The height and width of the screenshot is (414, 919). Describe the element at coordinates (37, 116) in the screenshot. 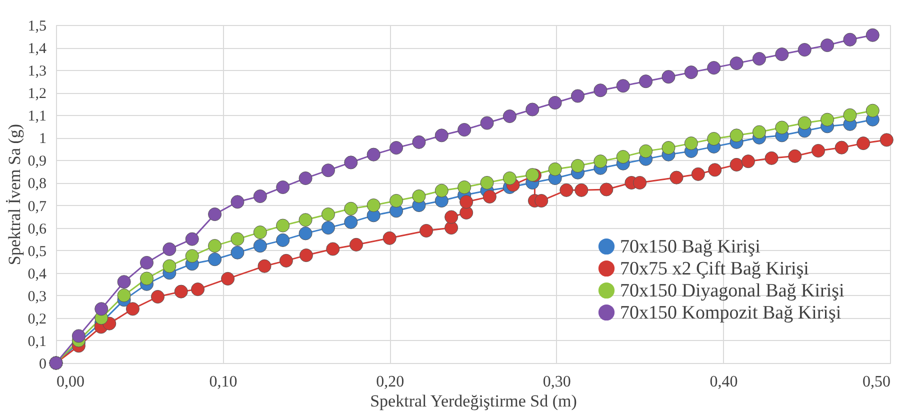

I see `y-tick-label: 1,1` at that location.